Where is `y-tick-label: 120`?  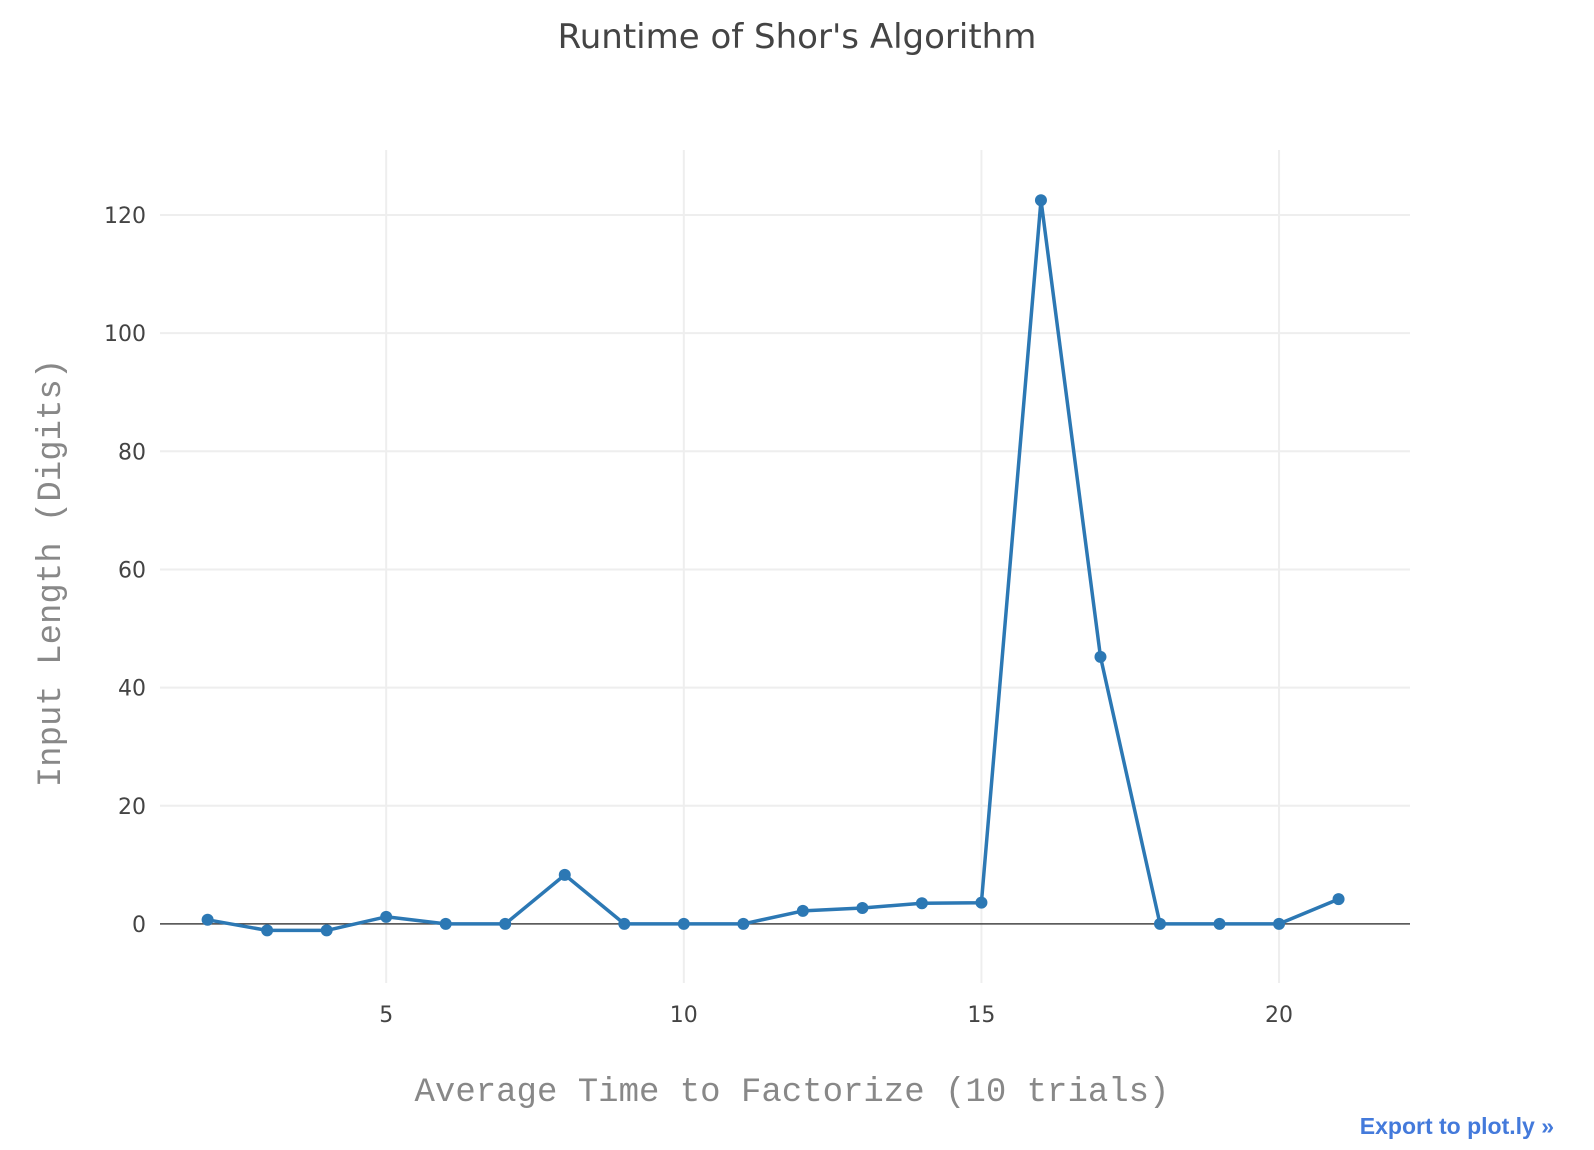 y-tick-label: 120 is located at coordinates (125, 216).